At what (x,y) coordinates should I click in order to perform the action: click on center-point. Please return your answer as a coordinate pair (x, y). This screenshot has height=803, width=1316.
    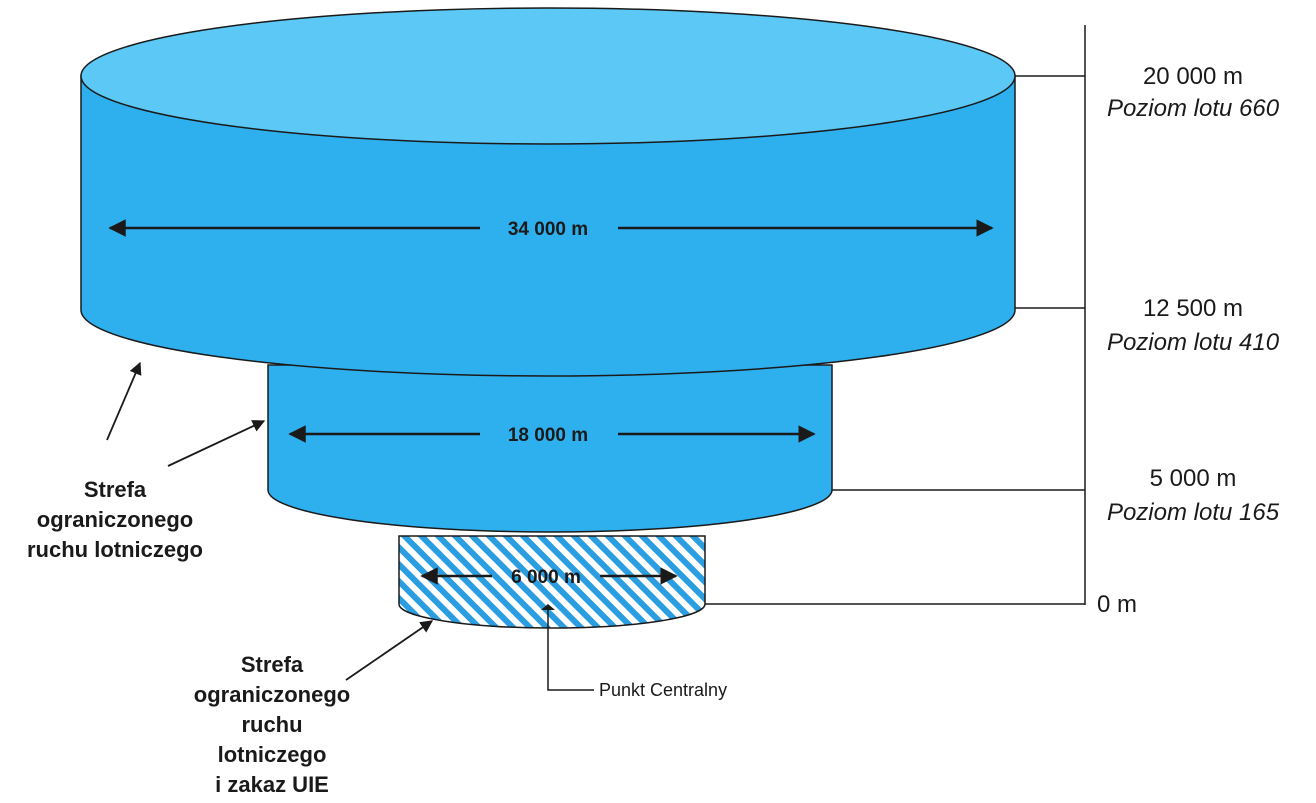
    Looking at the image, I should click on (567, 647).